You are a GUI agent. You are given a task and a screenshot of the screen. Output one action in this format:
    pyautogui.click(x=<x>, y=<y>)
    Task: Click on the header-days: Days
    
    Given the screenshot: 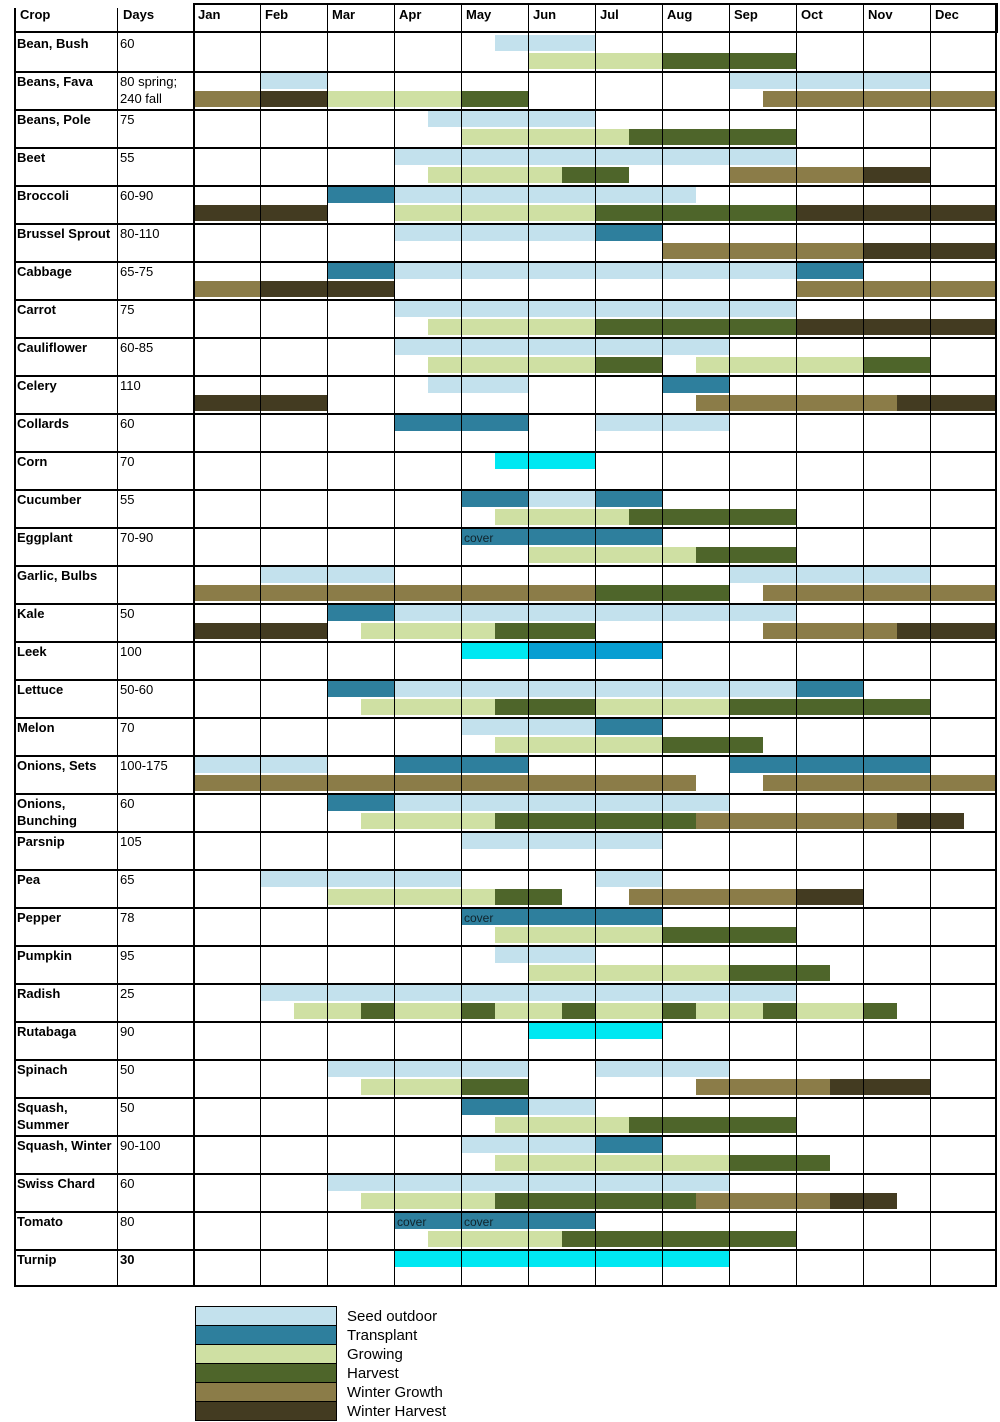 What is the action you would take?
    pyautogui.click(x=139, y=14)
    